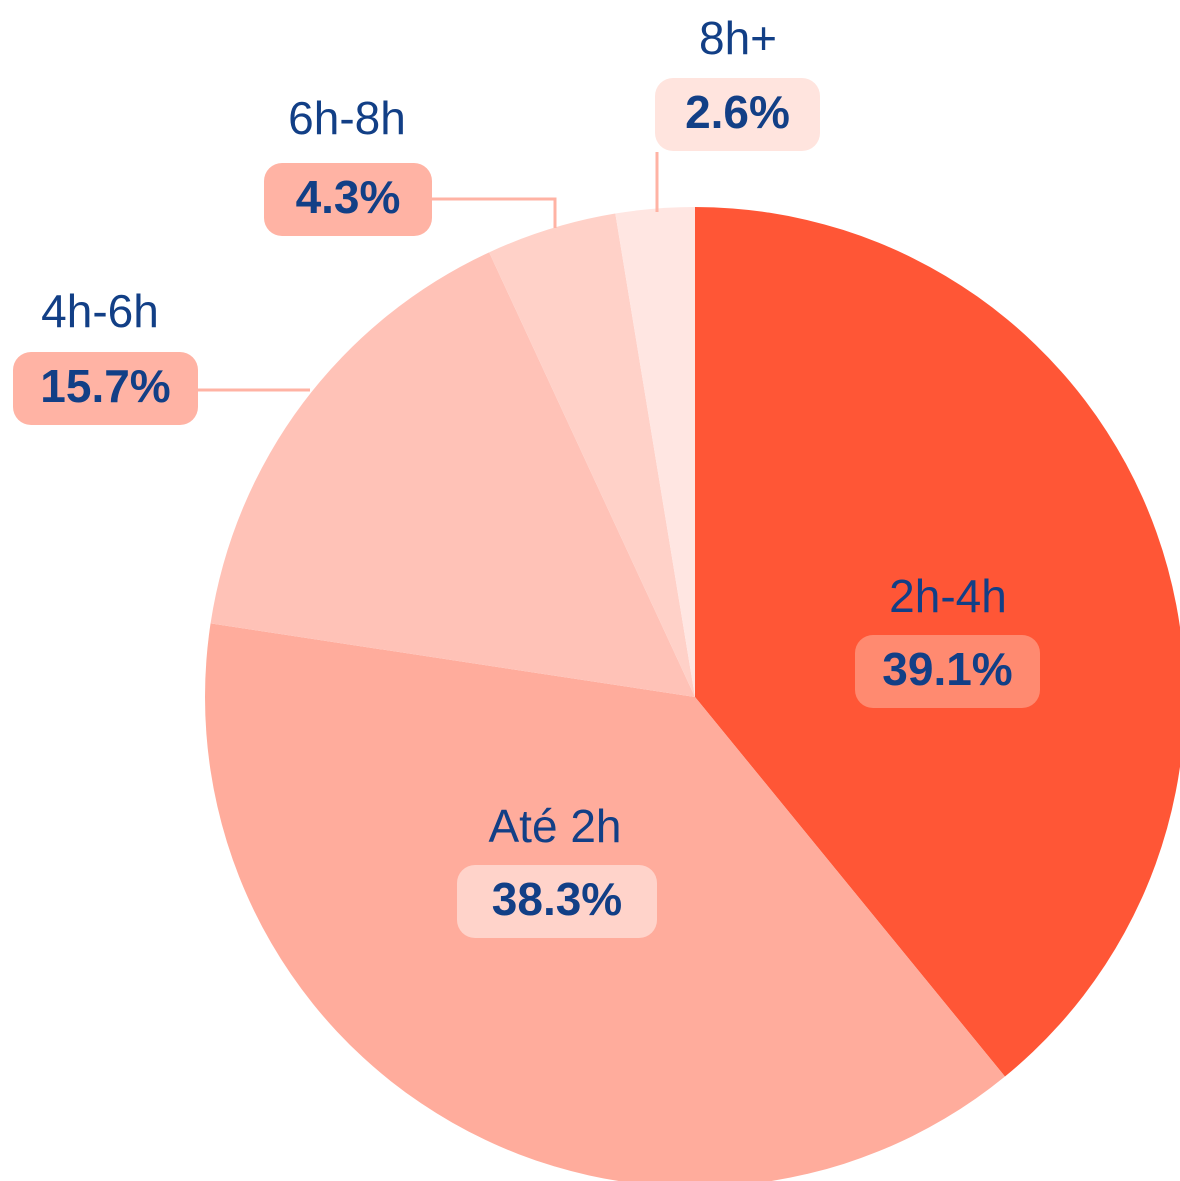  What do you see at coordinates (947, 669) in the screenshot?
I see `value-label: 39.1%` at bounding box center [947, 669].